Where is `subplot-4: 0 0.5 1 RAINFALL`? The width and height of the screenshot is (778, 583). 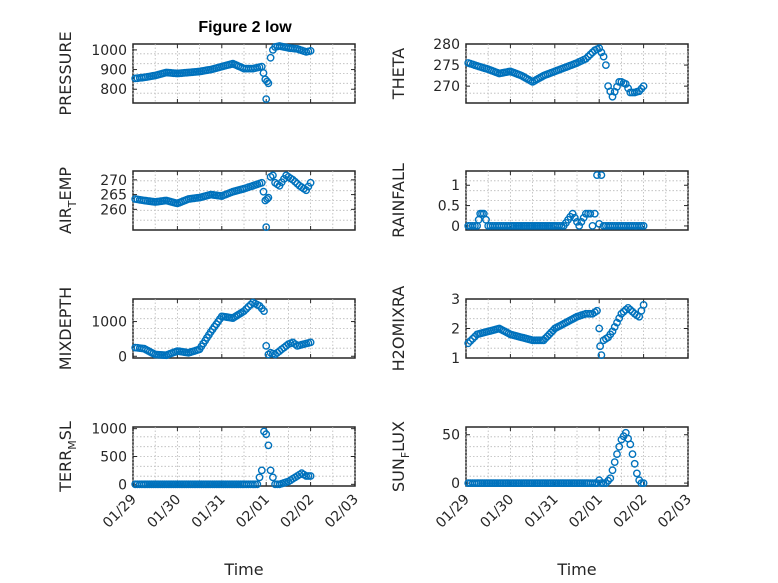
subplot-4: 0 0.5 1 RAINFALL is located at coordinates (539, 200).